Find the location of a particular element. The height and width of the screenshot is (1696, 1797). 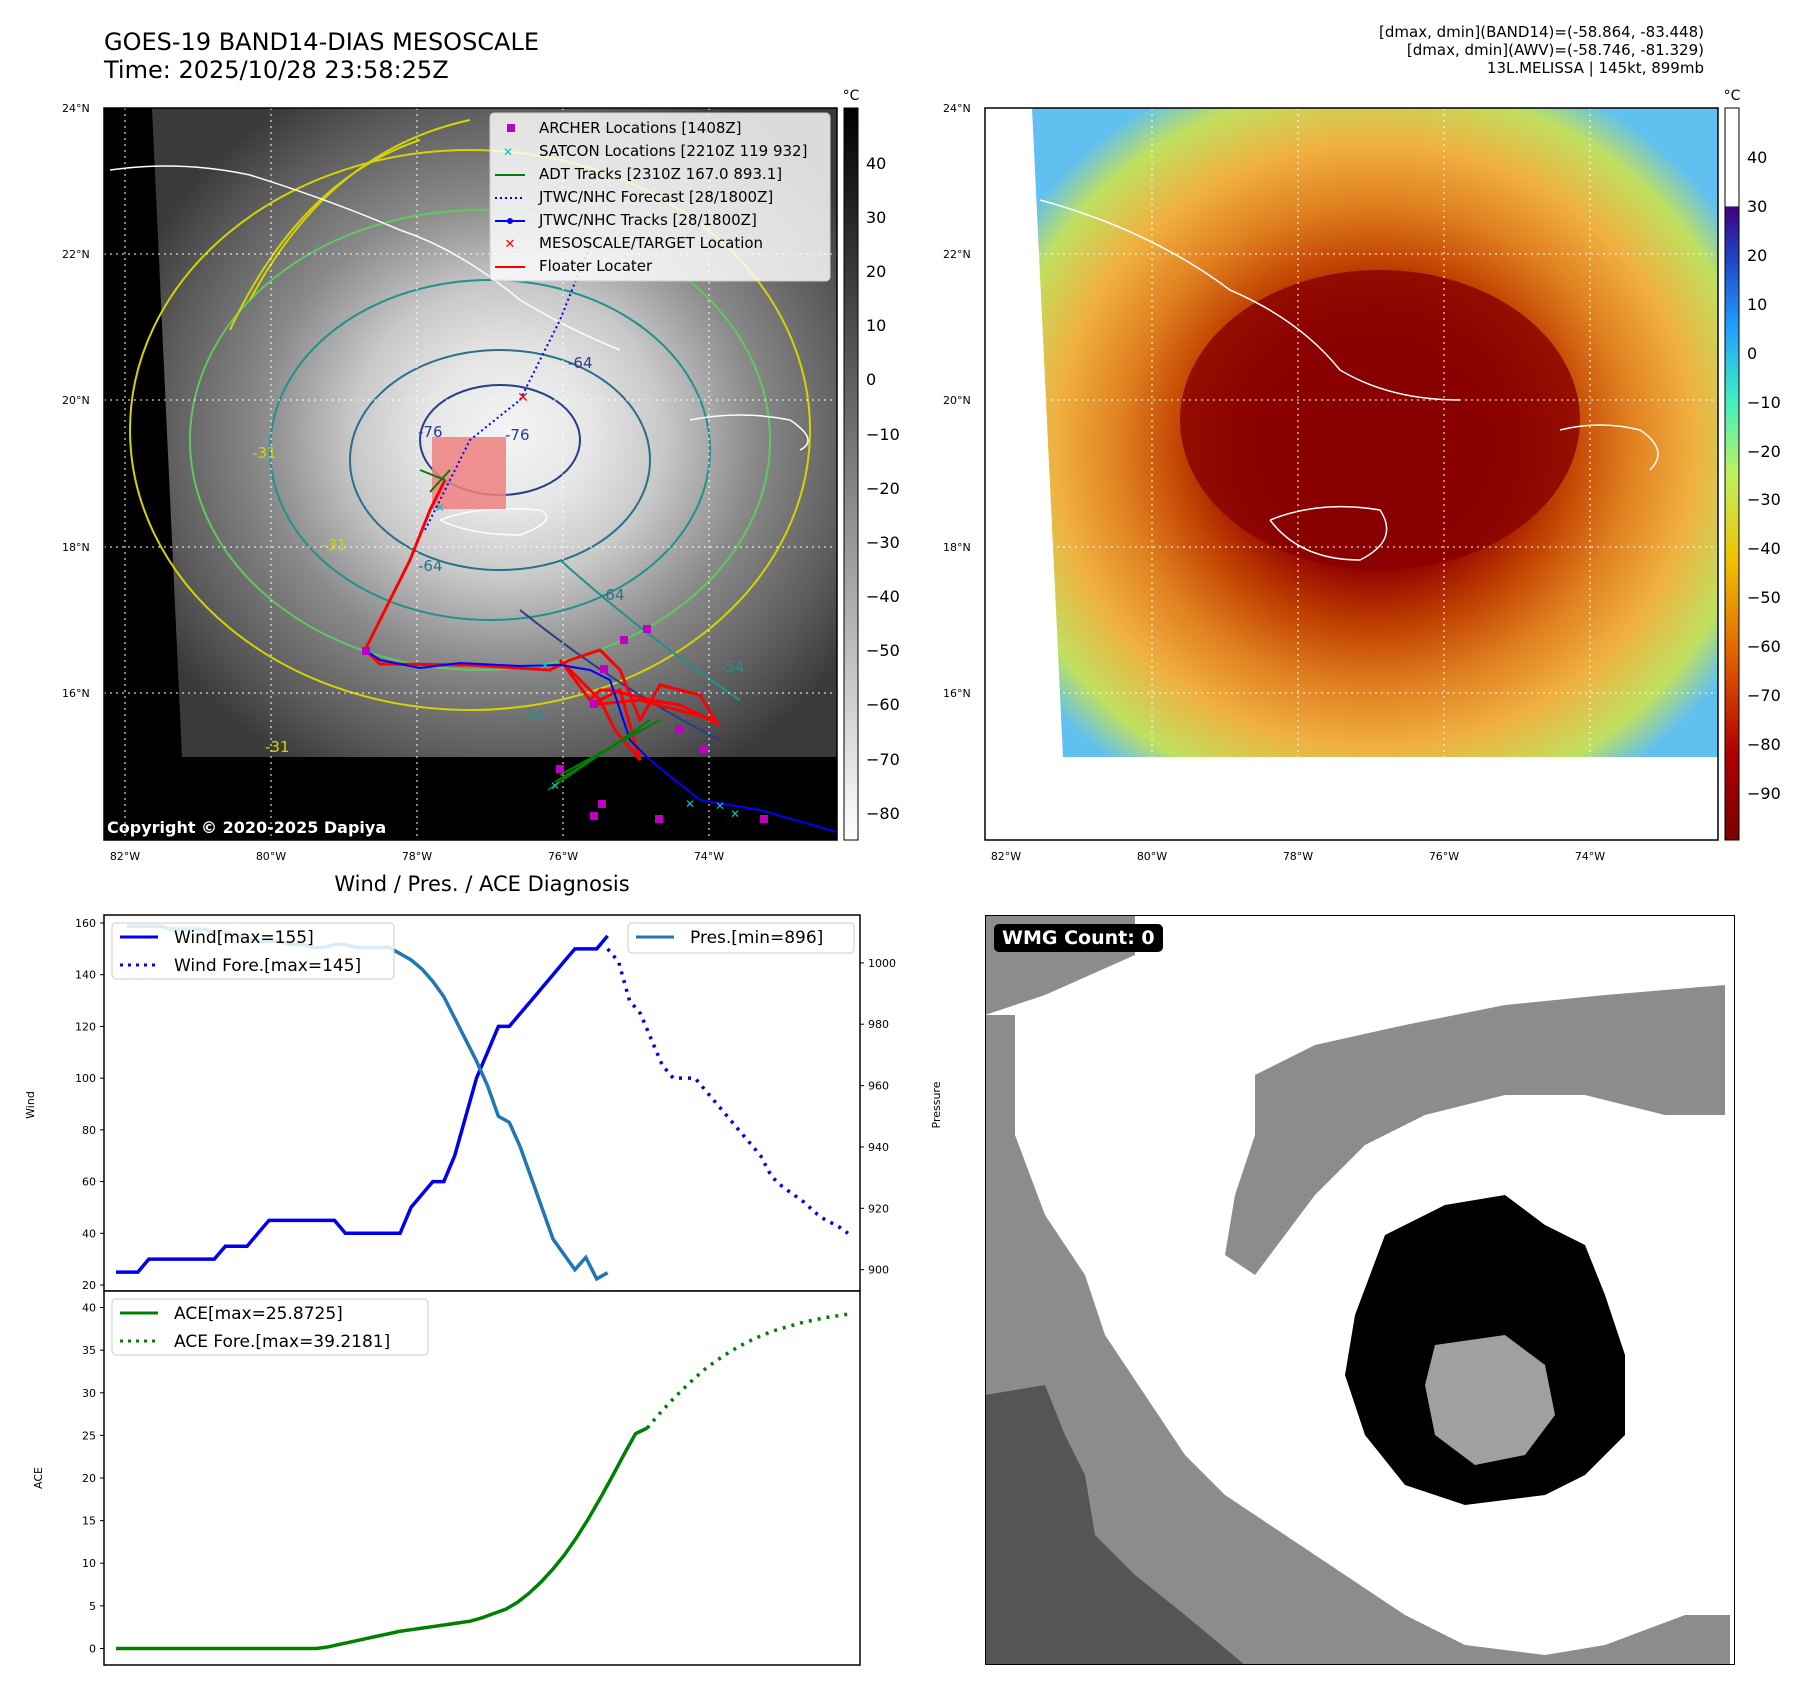

floater-track is located at coordinates (542, 620).